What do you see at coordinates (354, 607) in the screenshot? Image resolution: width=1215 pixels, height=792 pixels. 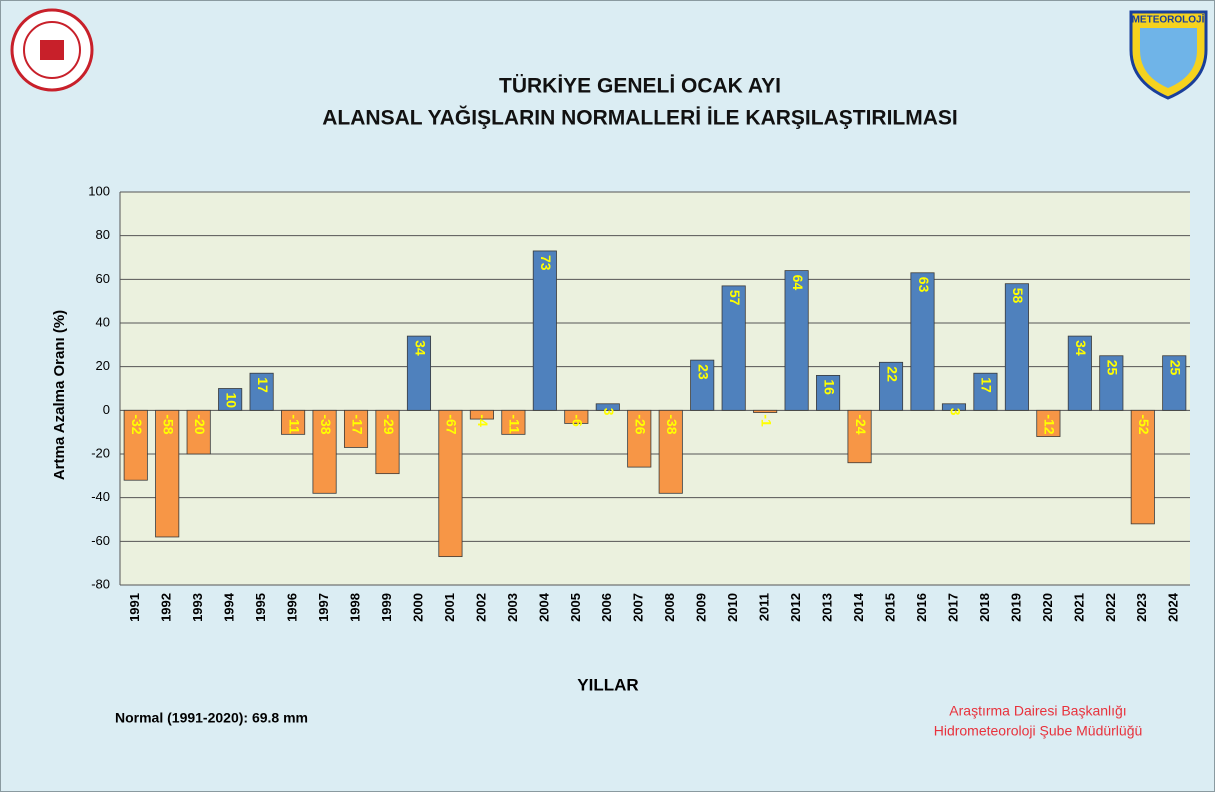 I see `x-tick-label: 1998` at bounding box center [354, 607].